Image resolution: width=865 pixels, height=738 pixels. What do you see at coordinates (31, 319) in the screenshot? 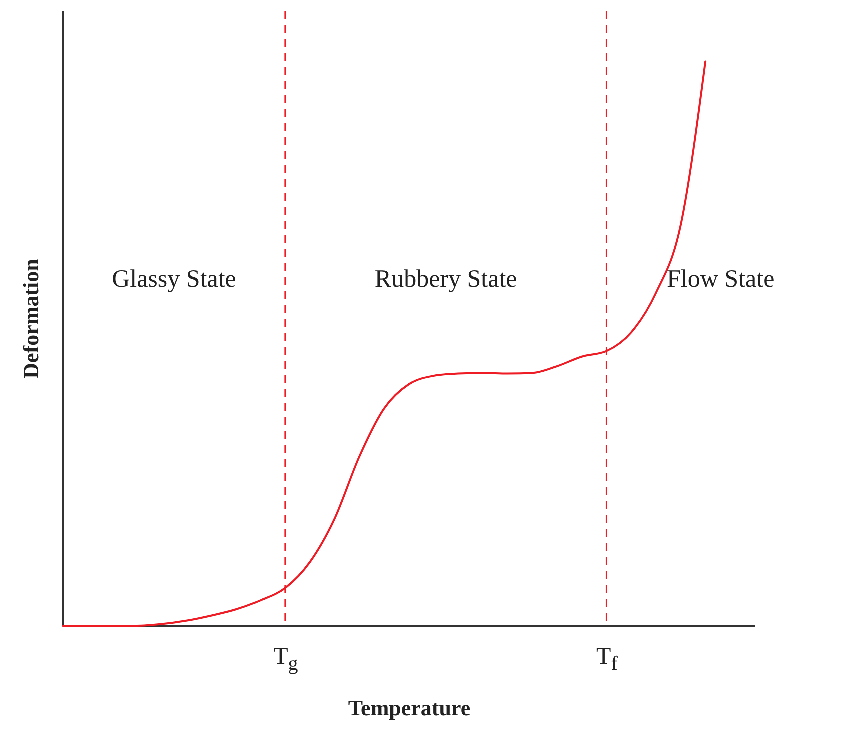
I see `y-axis-title: Deformation` at bounding box center [31, 319].